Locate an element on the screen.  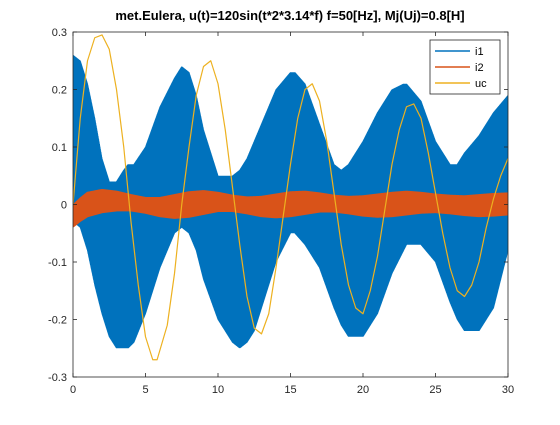
legend: i1 i2 uc is located at coordinates (465, 67).